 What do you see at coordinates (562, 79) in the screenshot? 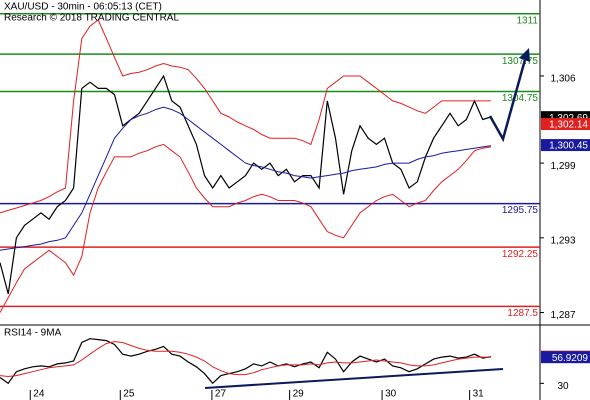
I see `y-tick-label: 1,306` at bounding box center [562, 79].